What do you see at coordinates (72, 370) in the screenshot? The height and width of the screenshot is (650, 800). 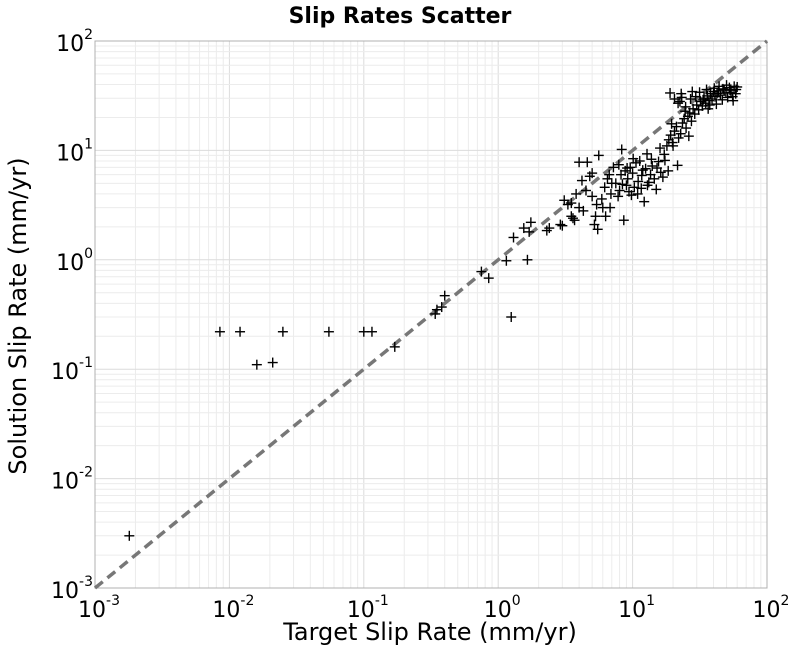 I see `y-tick-label: 10⁻¹` at bounding box center [72, 370].